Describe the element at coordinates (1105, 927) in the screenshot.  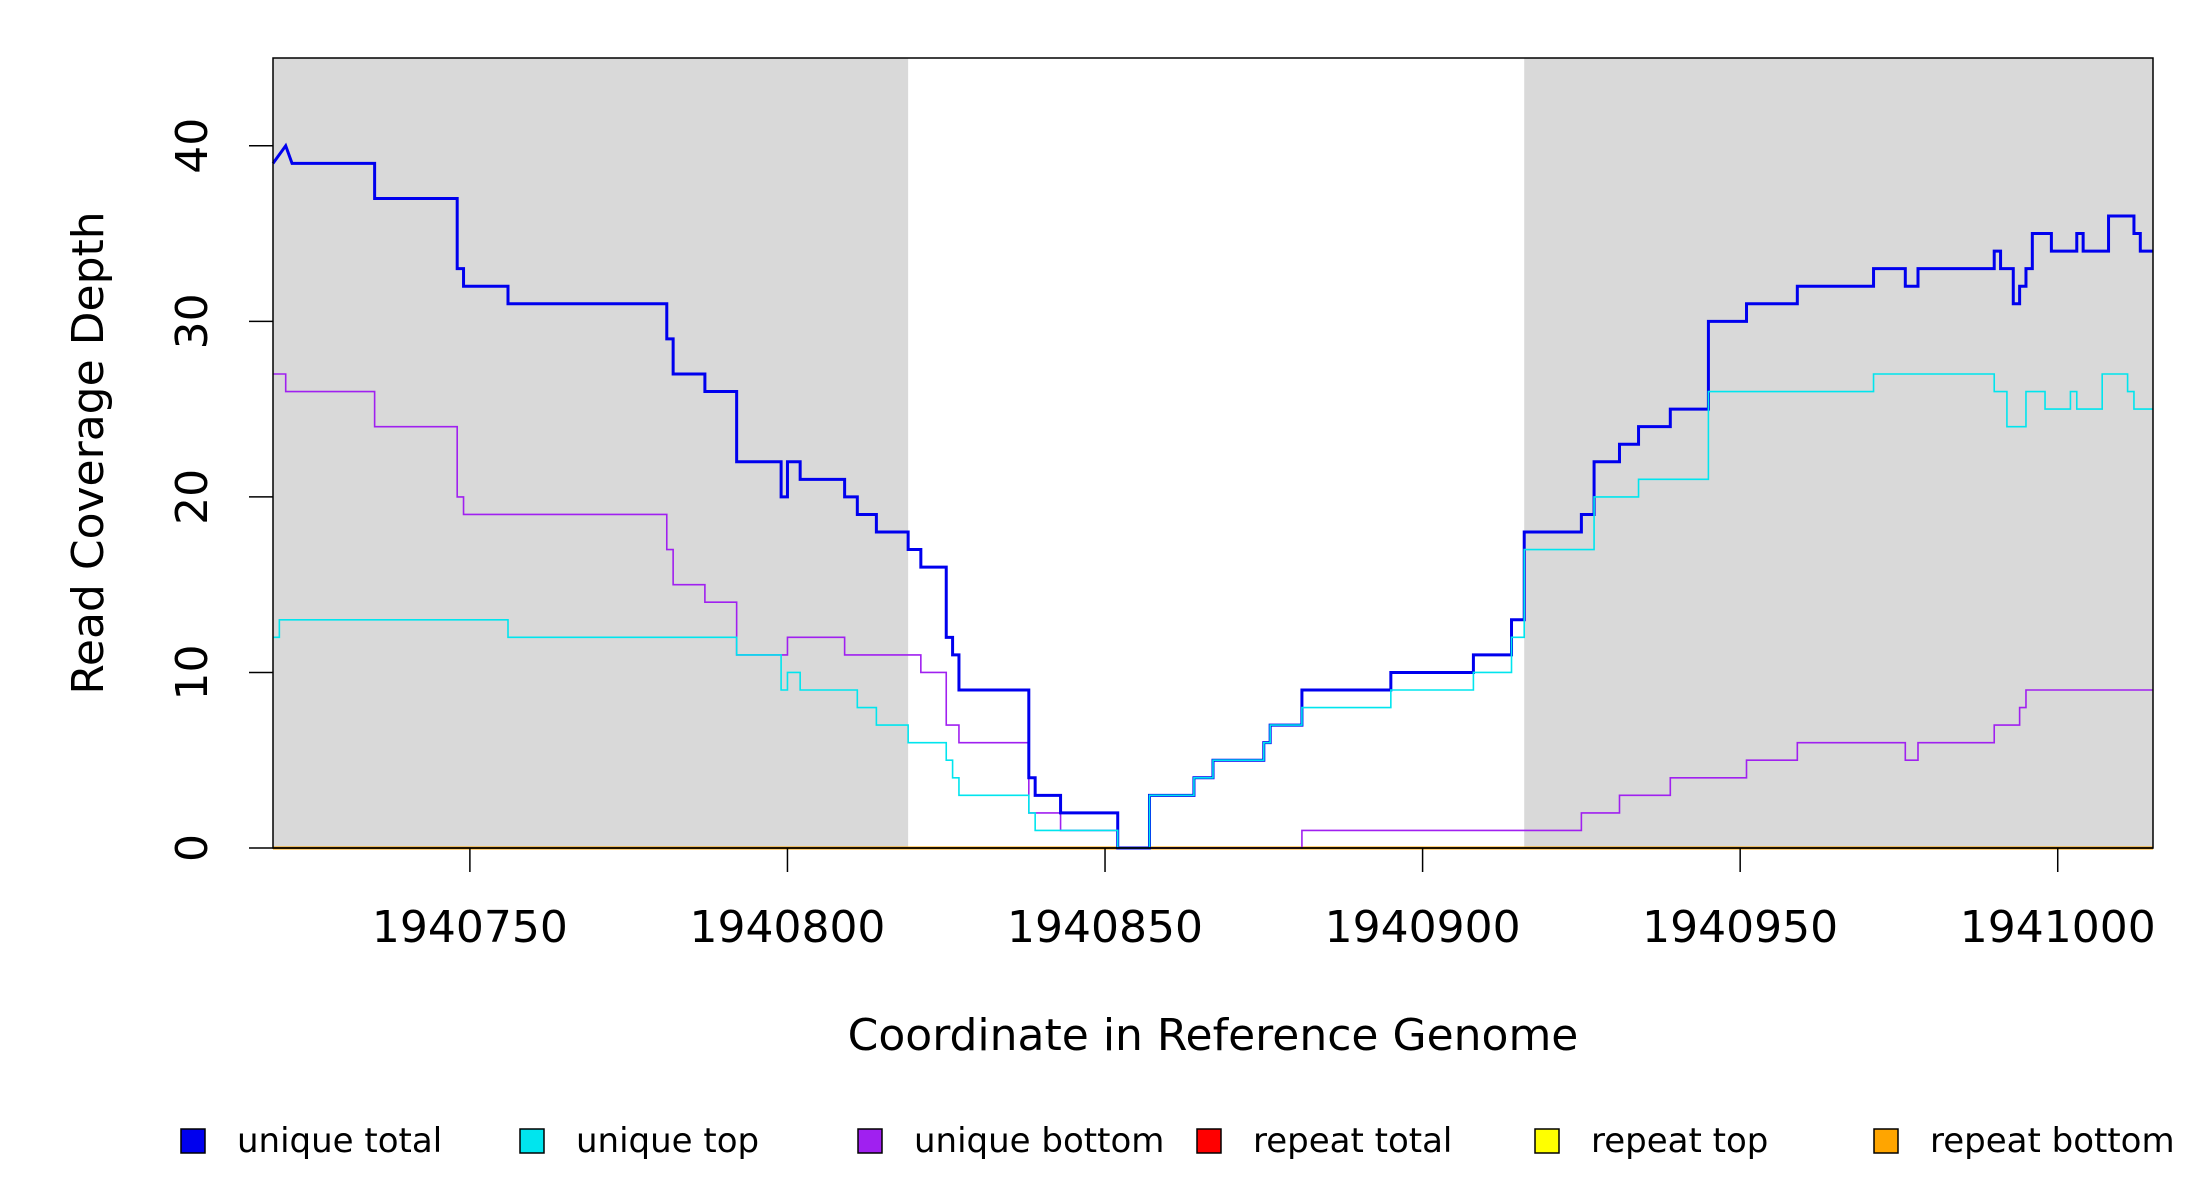
I see `x-tick-label: 1940850` at that location.